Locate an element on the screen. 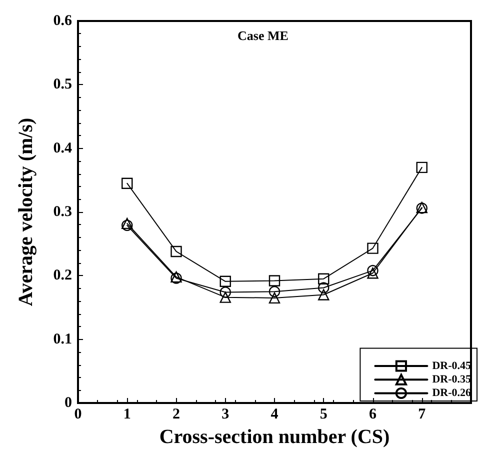 The image size is (493, 461). x-tick-label: 4 is located at coordinates (274, 414).